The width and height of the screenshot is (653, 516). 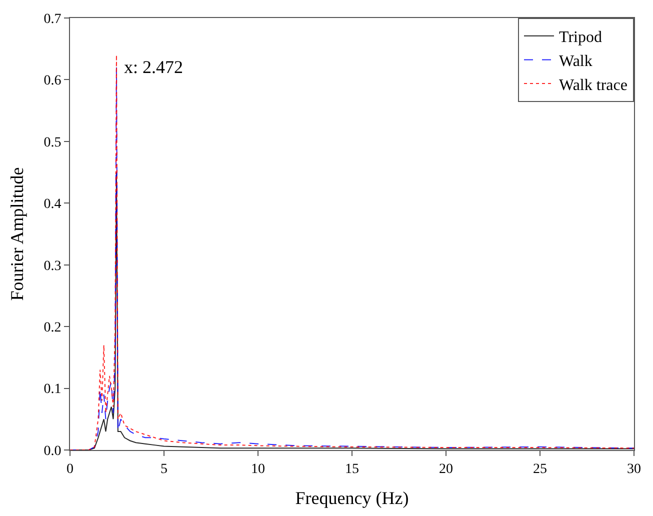 What do you see at coordinates (164, 469) in the screenshot?
I see `x-tick-label: 5` at bounding box center [164, 469].